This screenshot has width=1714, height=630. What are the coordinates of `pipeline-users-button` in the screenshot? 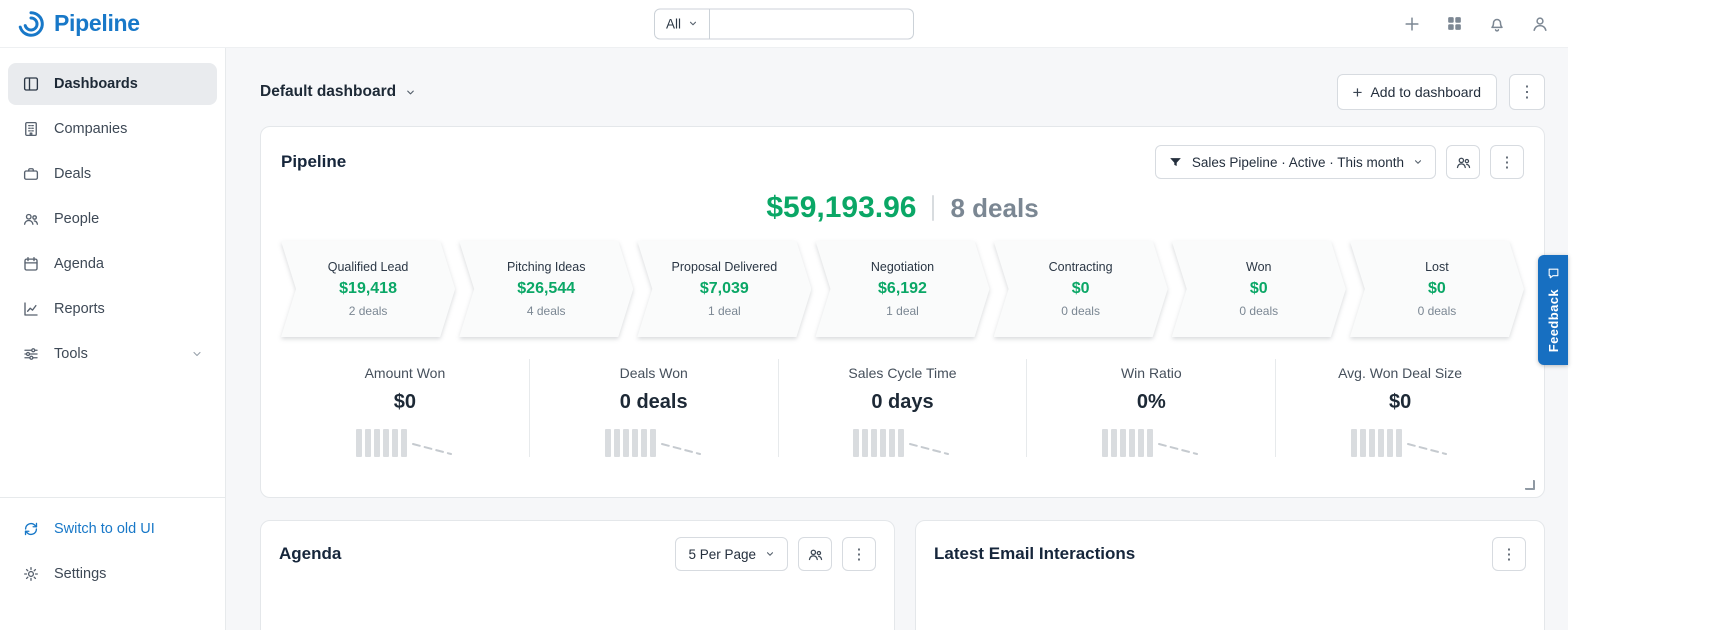 It's located at (1463, 162).